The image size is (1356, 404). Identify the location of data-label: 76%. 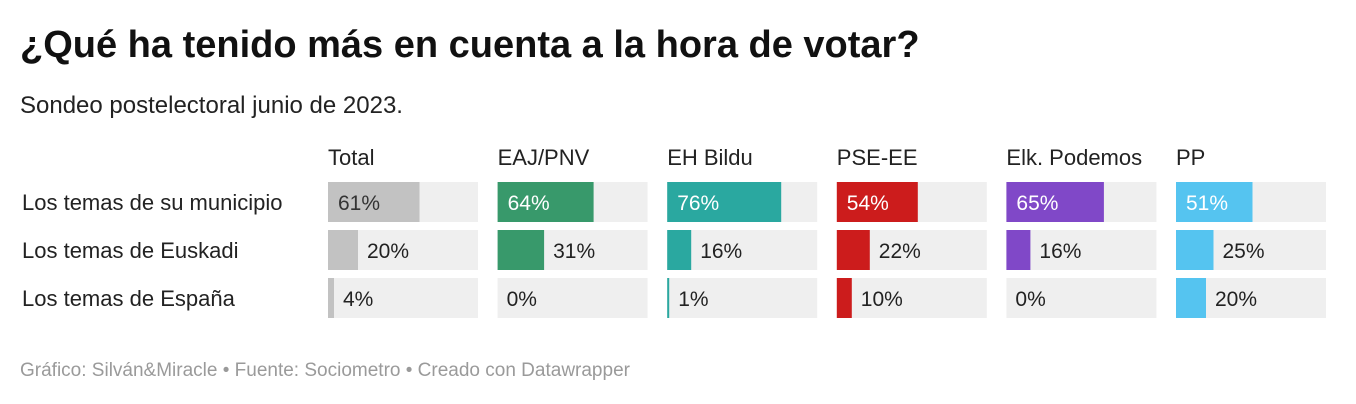
(698, 203).